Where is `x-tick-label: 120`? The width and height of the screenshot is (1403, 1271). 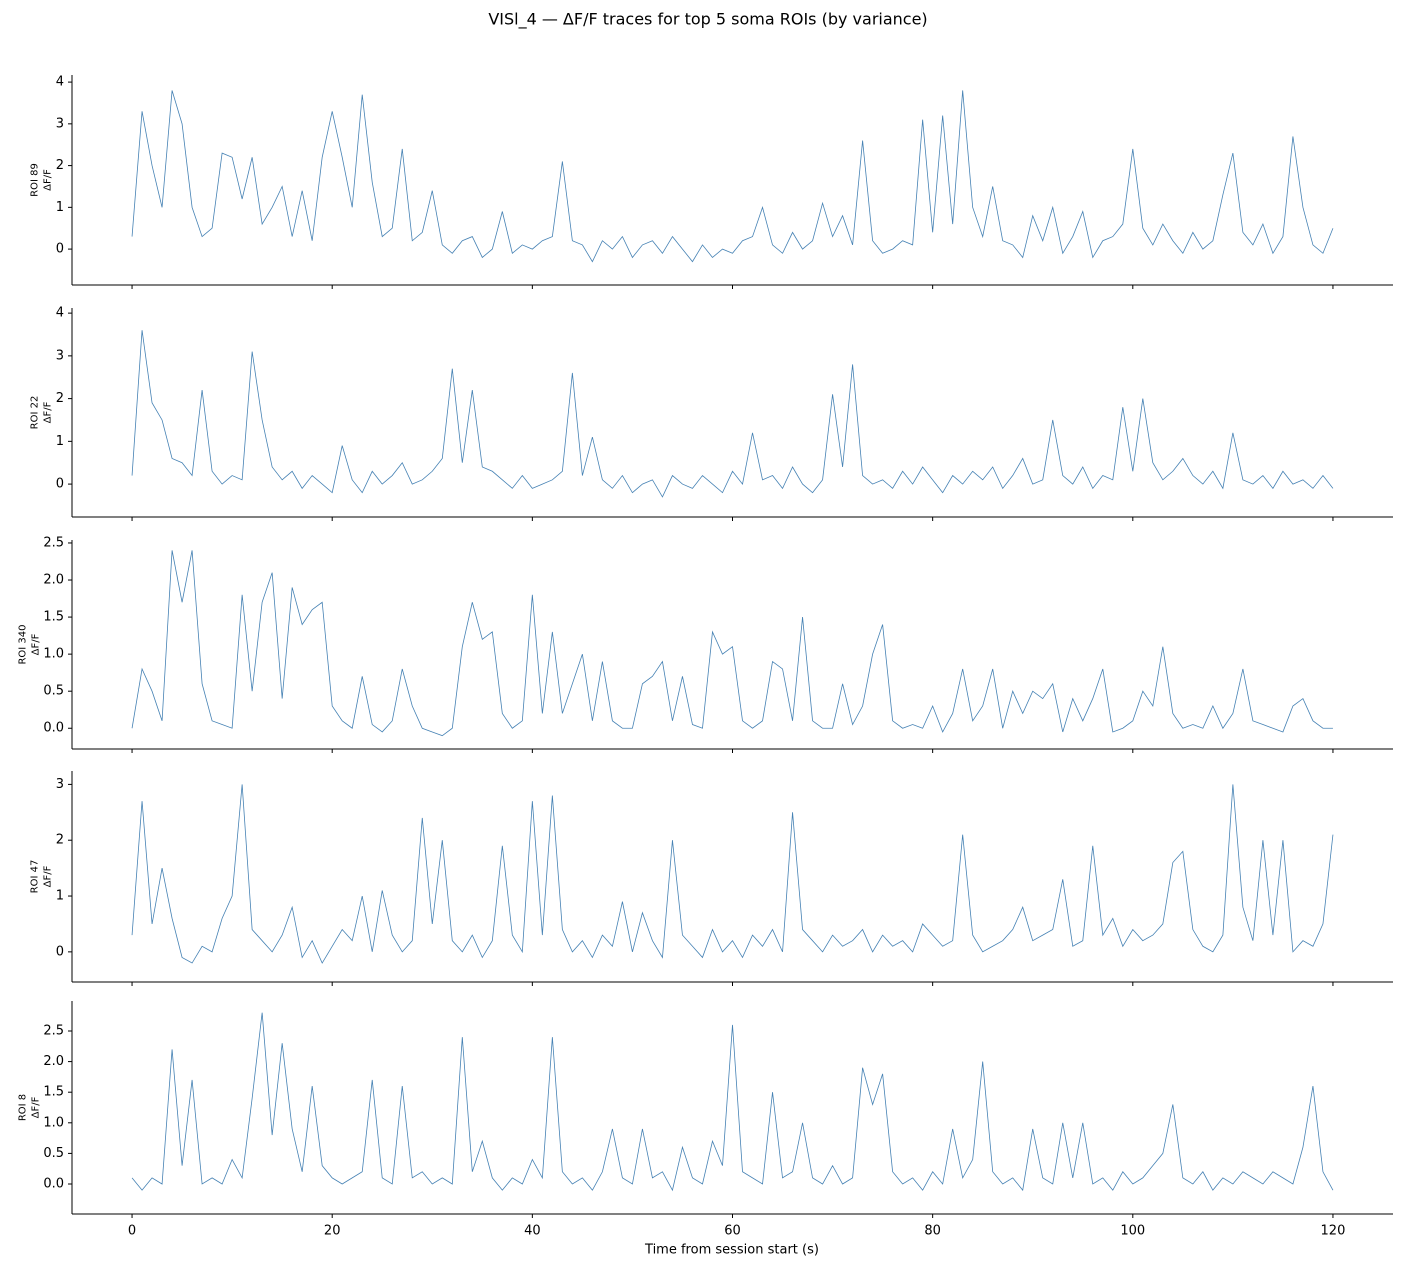
x-tick-label: 120 is located at coordinates (1333, 1231).